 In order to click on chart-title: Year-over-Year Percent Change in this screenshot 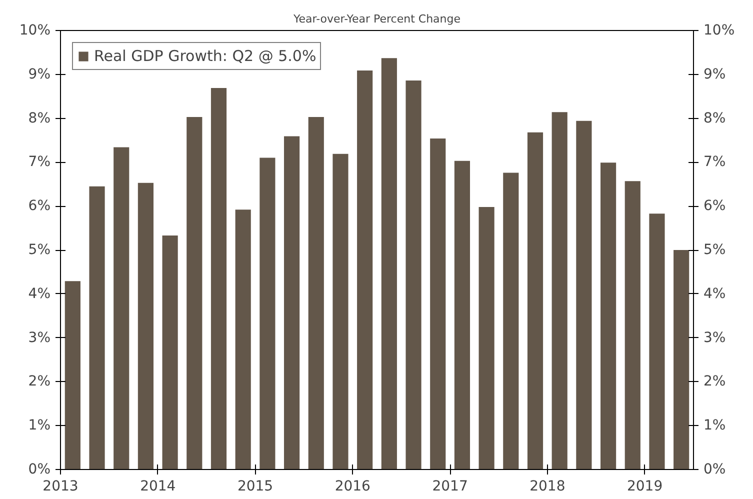, I will do `click(376, 19)`.